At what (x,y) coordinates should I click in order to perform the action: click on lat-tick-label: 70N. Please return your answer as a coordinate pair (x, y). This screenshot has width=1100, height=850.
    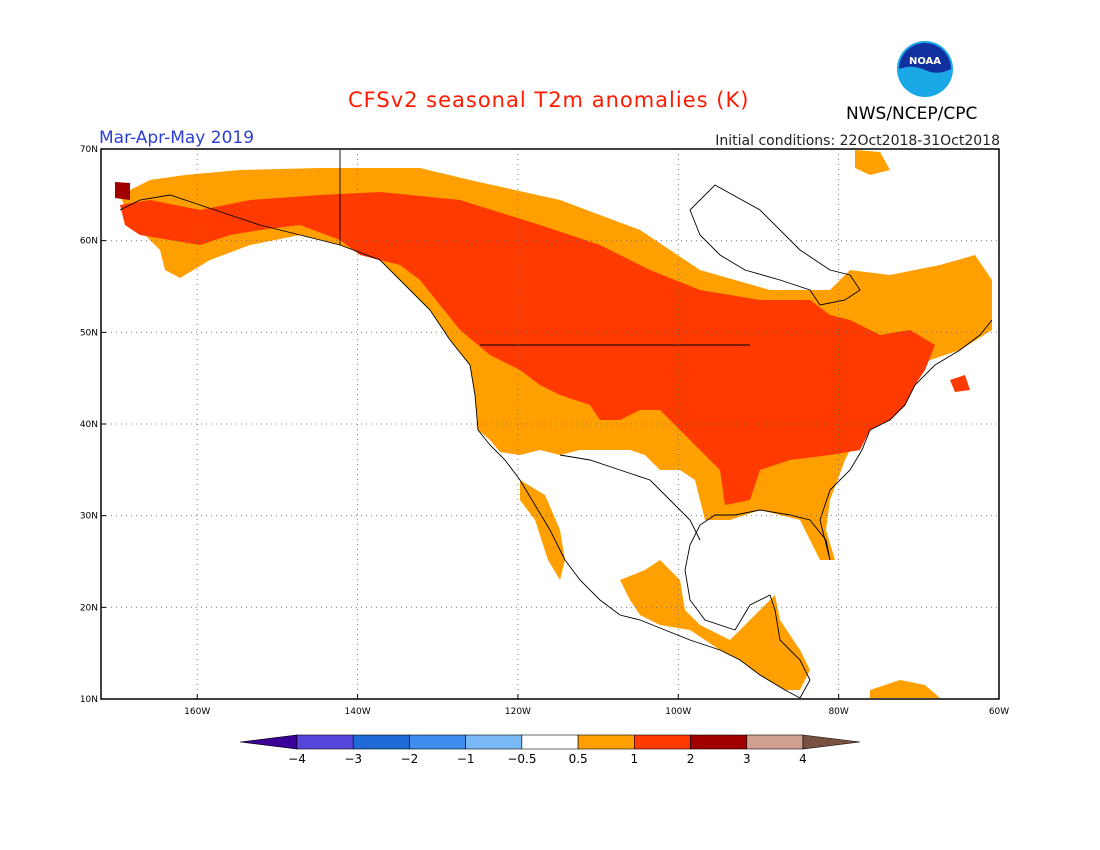
    Looking at the image, I should click on (89, 150).